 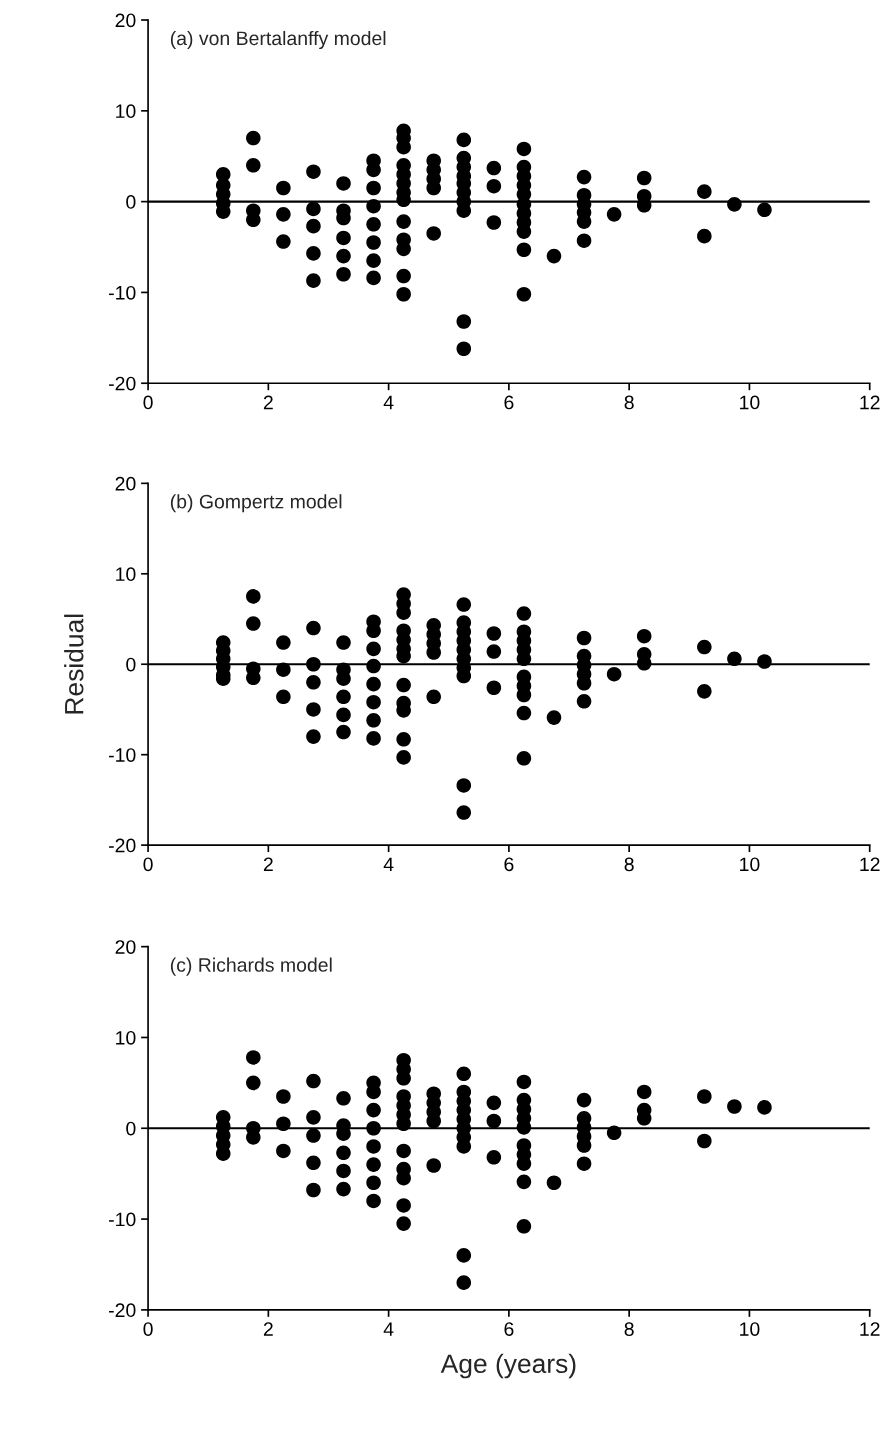 What do you see at coordinates (278, 40) in the screenshot?
I see `text: (a) von Bertalanffy model` at bounding box center [278, 40].